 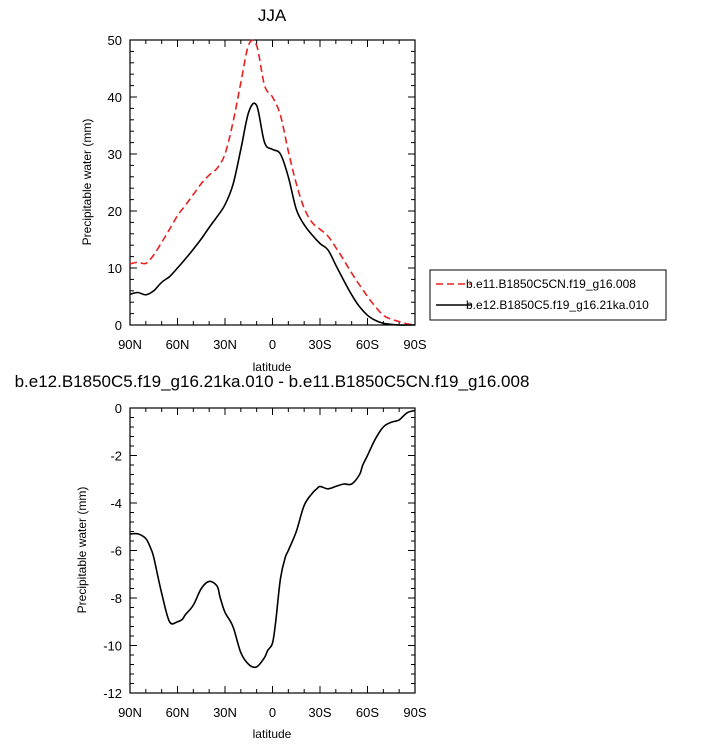 I want to click on top-x-tick-label: 30N, so click(x=225, y=344).